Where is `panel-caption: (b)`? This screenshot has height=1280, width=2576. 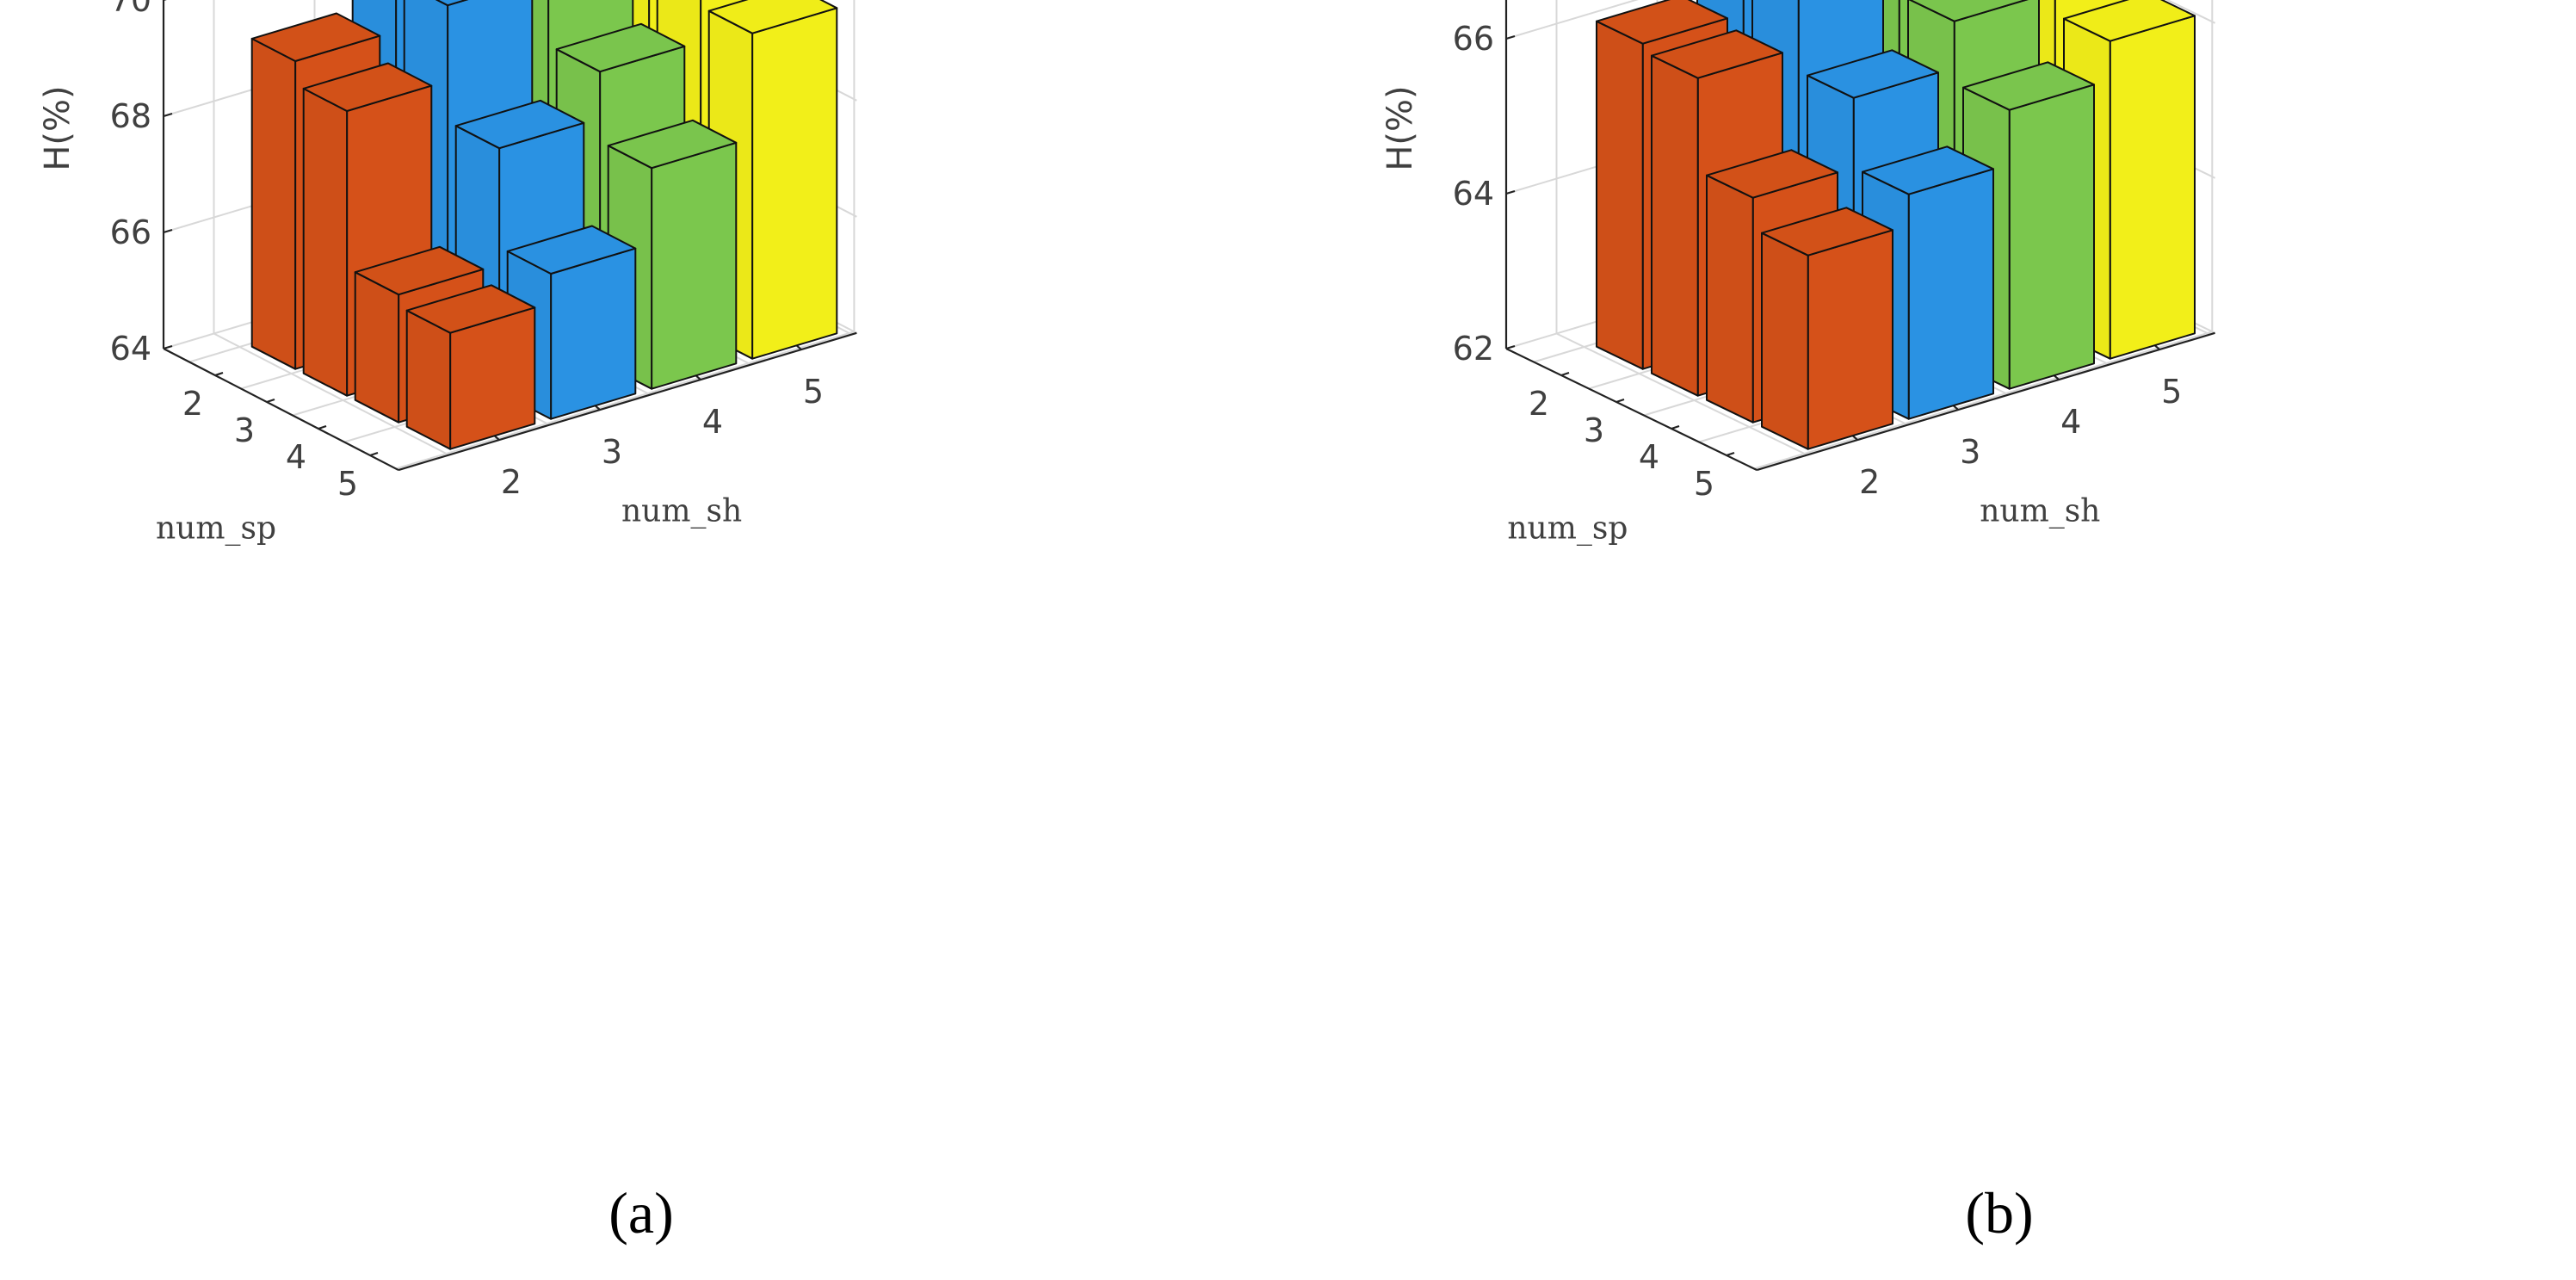
panel-caption: (b) is located at coordinates (1999, 1213).